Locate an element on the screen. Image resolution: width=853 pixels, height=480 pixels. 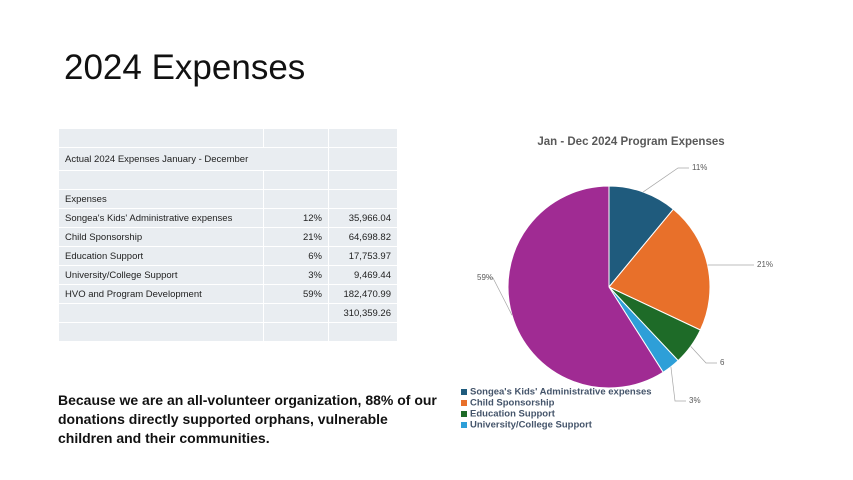
data-label: 21% is located at coordinates (765, 264).